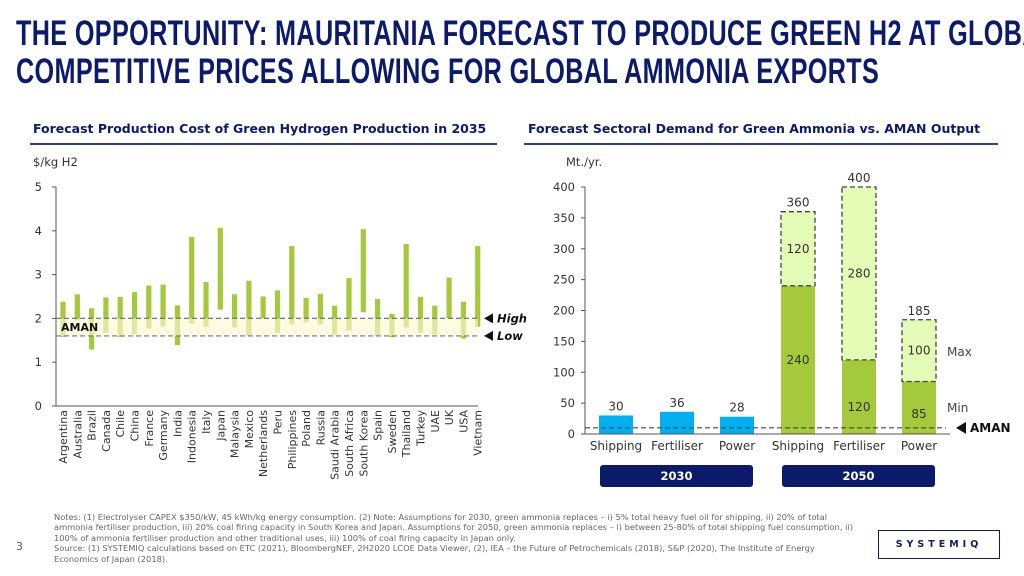 The height and width of the screenshot is (576, 1024). Describe the element at coordinates (918, 414) in the screenshot. I see `min-segment-label: 85` at that location.